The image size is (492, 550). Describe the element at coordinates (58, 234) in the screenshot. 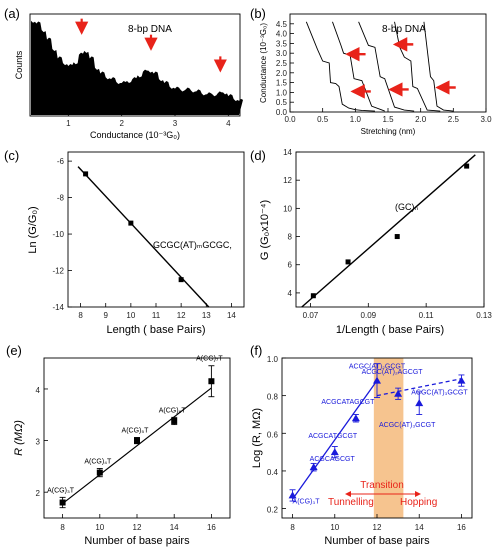

I see `panel-c-y-tick--10: -10` at that location.